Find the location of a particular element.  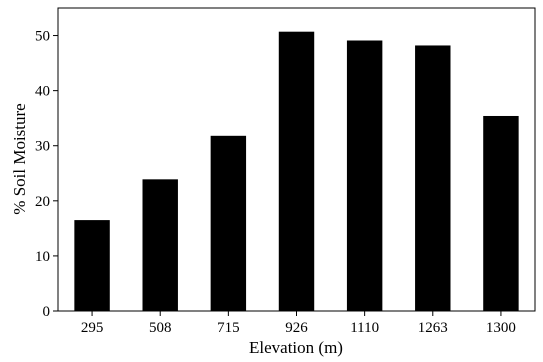

x-tick-label: 715 is located at coordinates (228, 328).